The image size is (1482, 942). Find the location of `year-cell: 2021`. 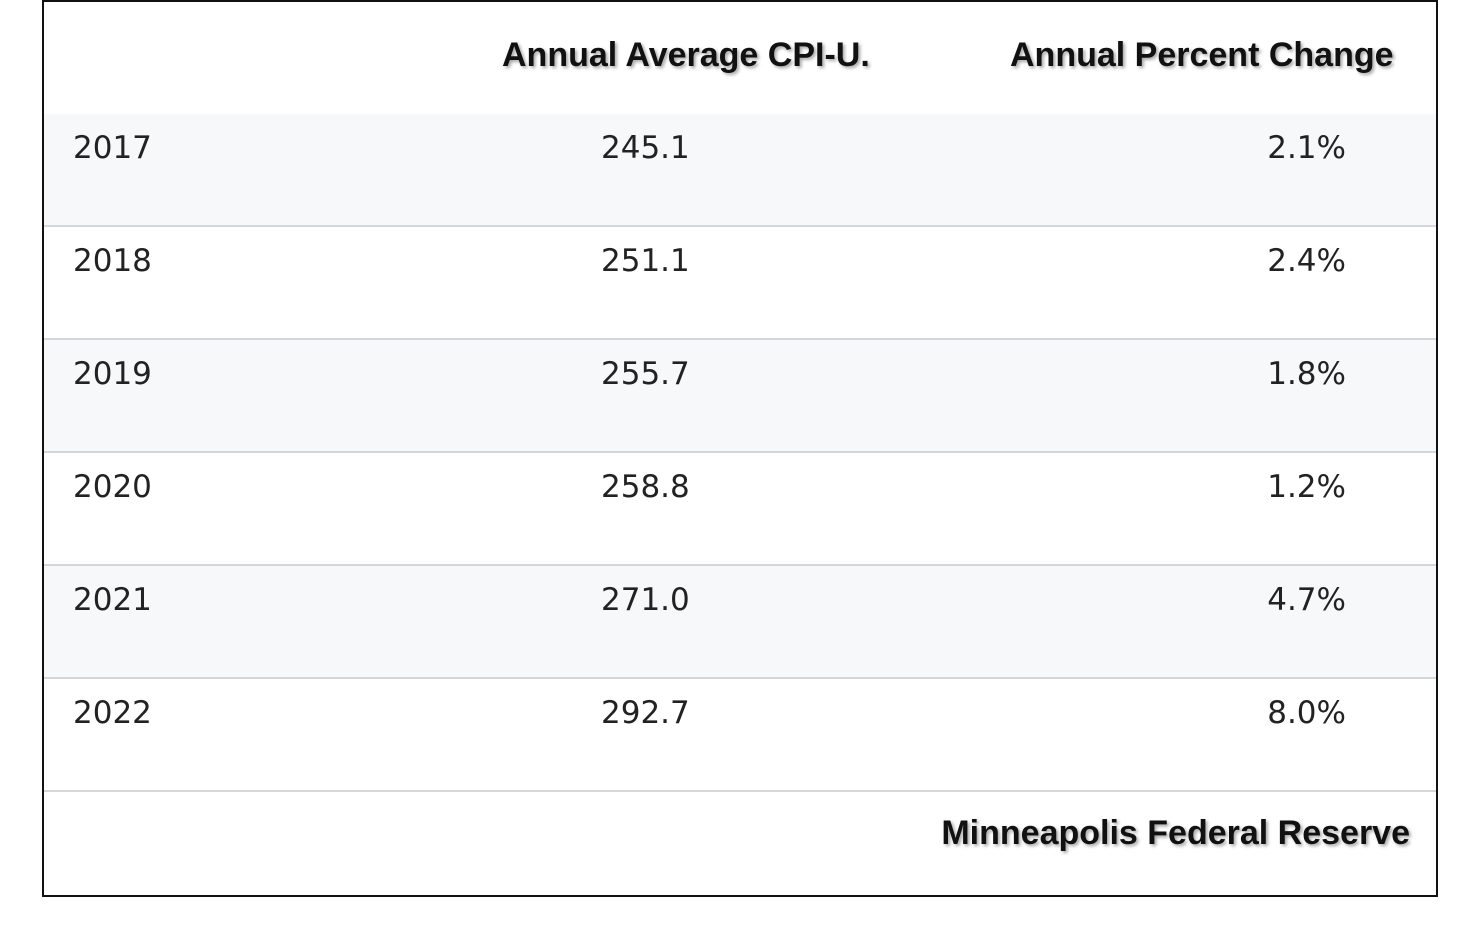

year-cell: 2021 is located at coordinates (112, 600).